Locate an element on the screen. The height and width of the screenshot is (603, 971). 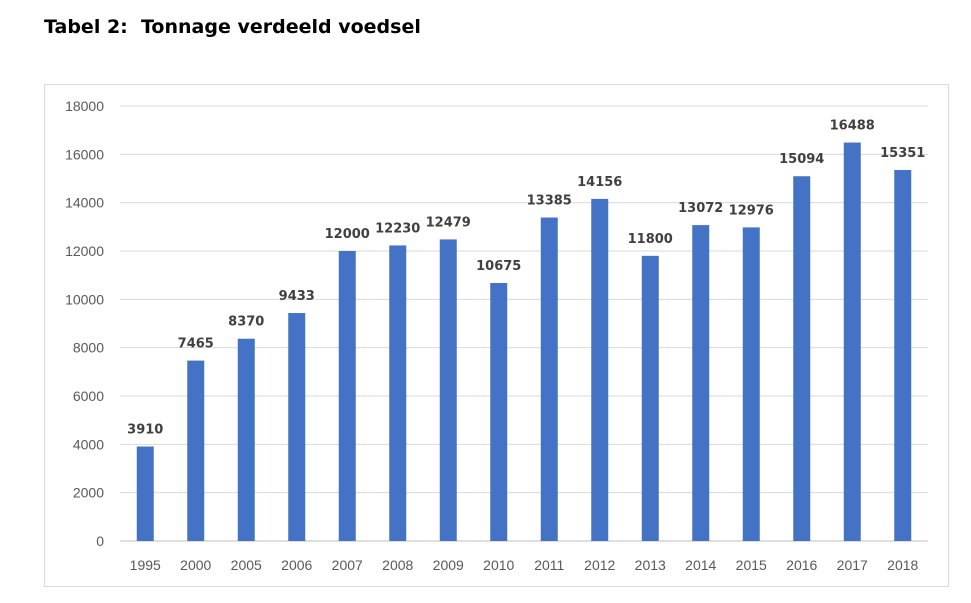
data-label-2016: 15094 is located at coordinates (801, 159).